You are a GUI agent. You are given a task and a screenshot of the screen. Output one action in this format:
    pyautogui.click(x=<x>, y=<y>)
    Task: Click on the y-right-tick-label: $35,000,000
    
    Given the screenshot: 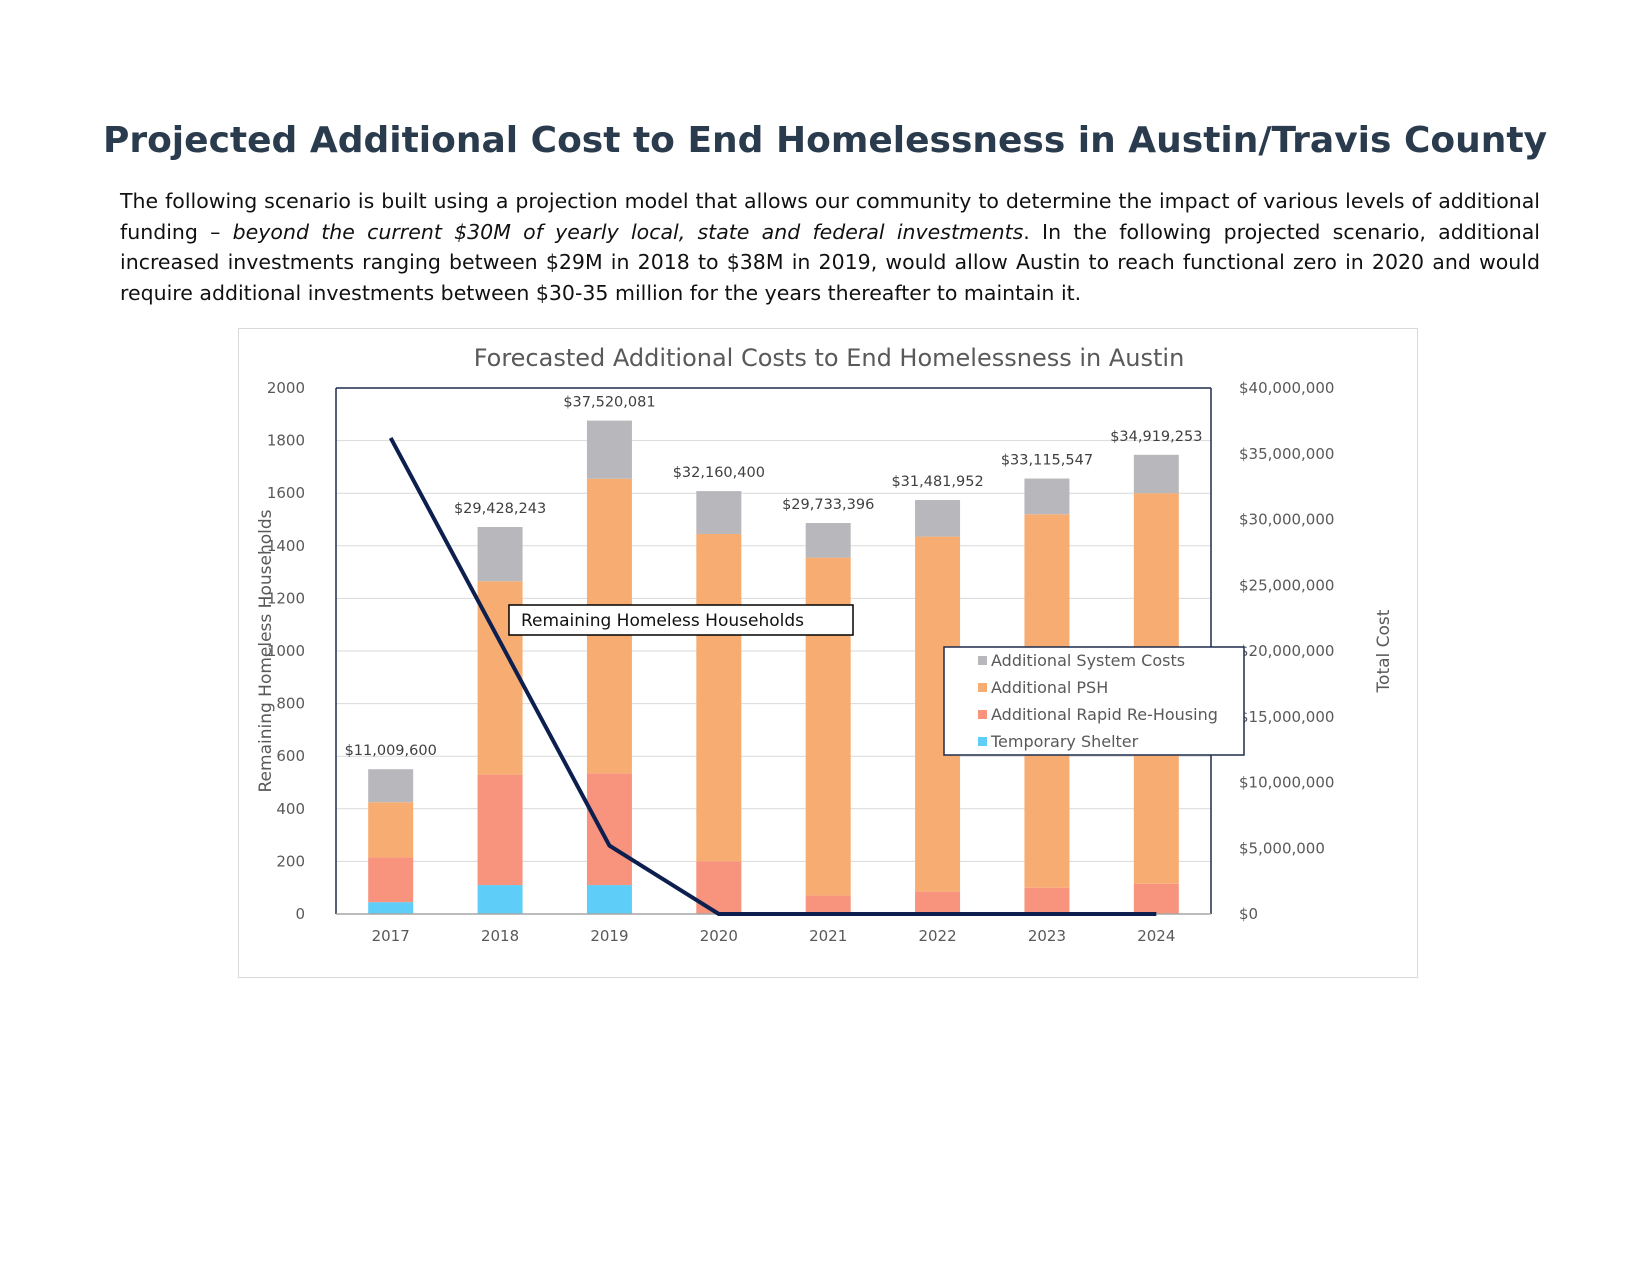 What is the action you would take?
    pyautogui.click(x=1286, y=454)
    